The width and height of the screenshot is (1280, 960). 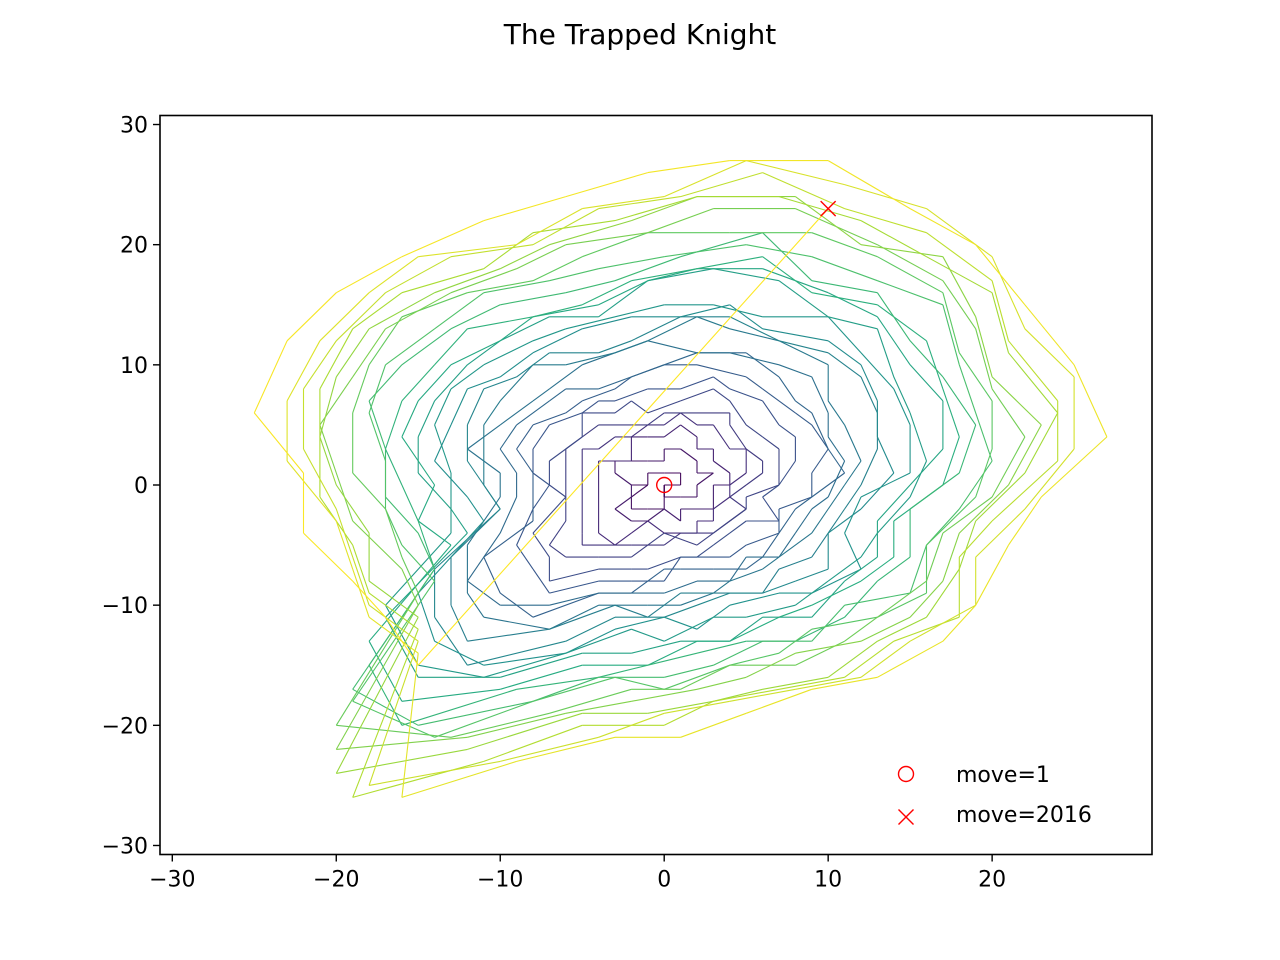 I want to click on x-tick-label: 20, so click(x=992, y=880).